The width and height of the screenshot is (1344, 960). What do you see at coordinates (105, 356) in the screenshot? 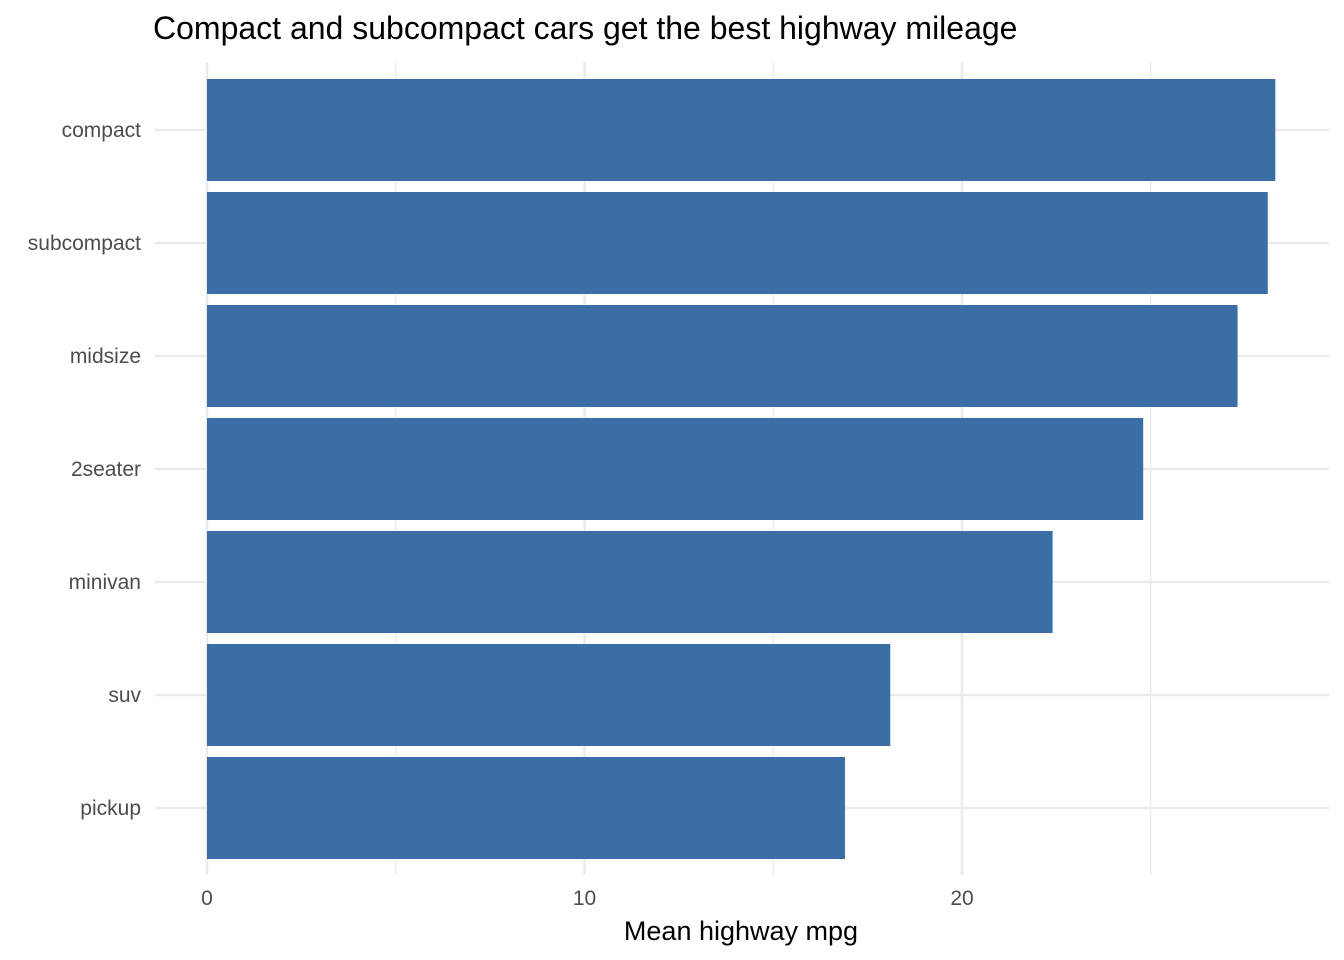
I see `y-tick-label: midsize` at bounding box center [105, 356].